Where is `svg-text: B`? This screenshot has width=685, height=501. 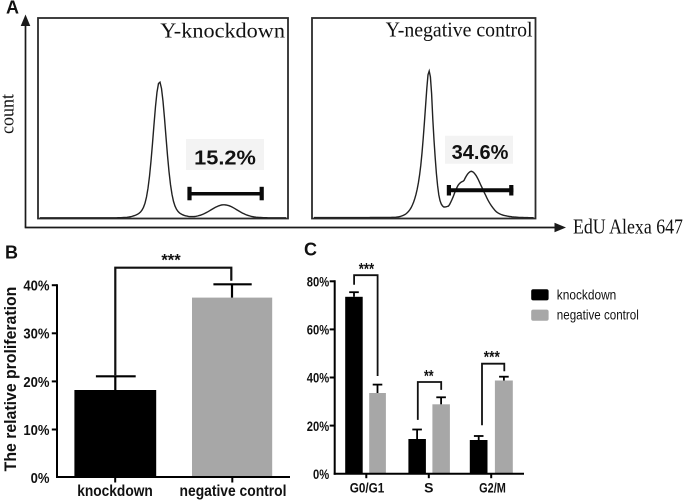 svg-text: B is located at coordinates (11, 252).